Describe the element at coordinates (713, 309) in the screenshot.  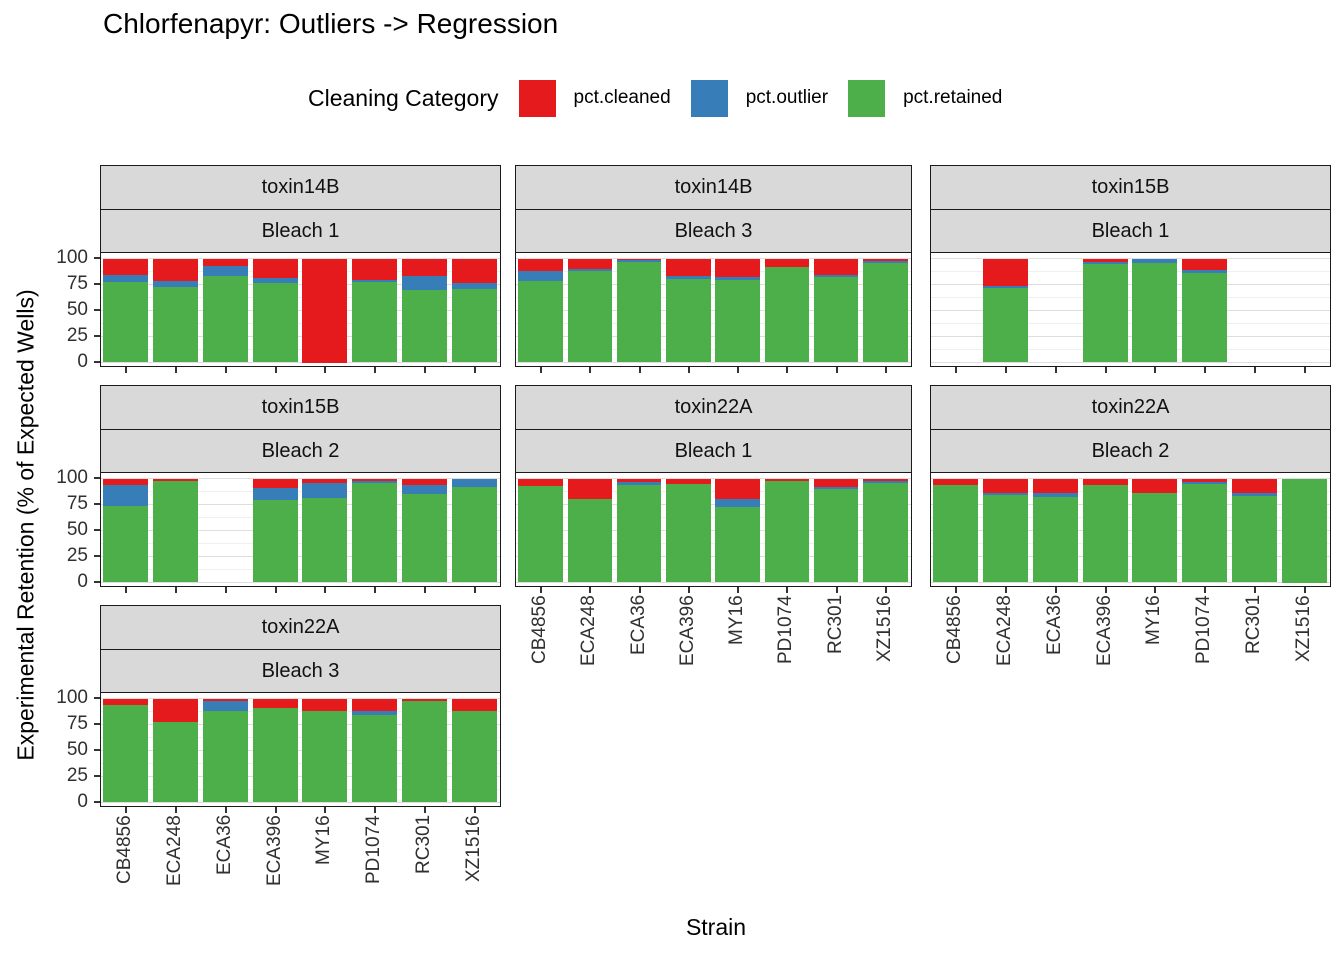
I see `panel` at that location.